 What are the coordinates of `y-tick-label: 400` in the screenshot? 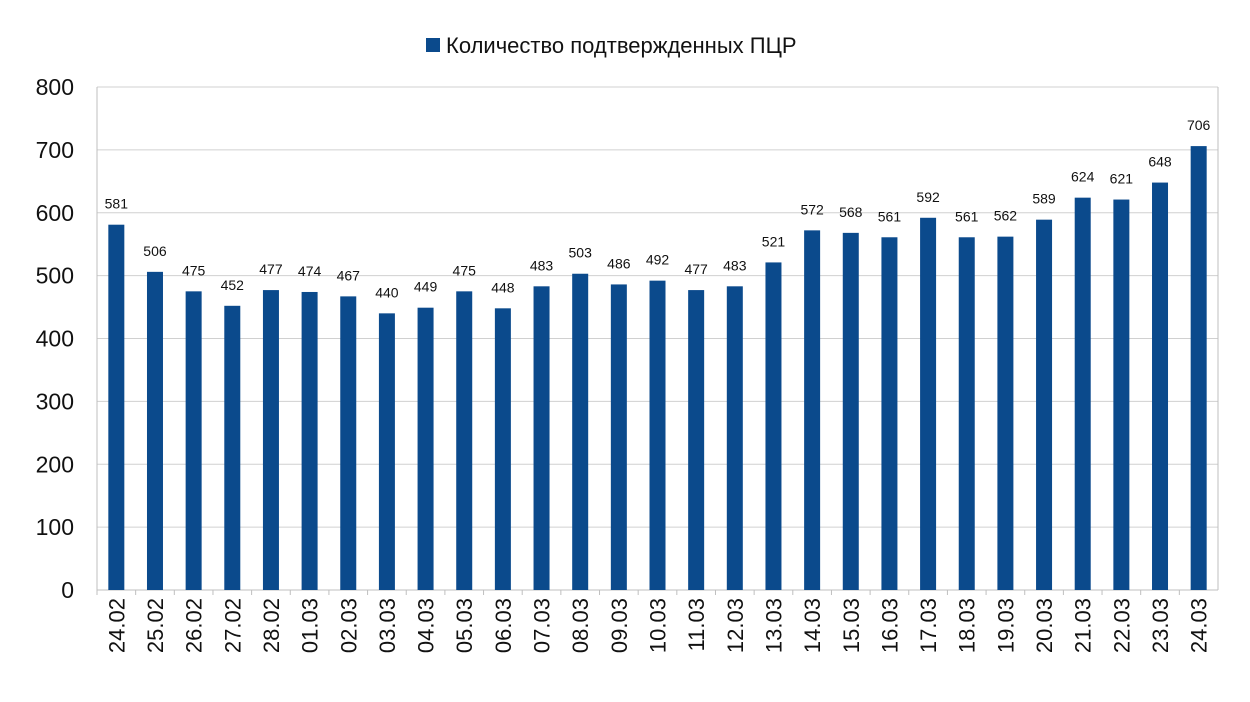 It's located at (55, 339).